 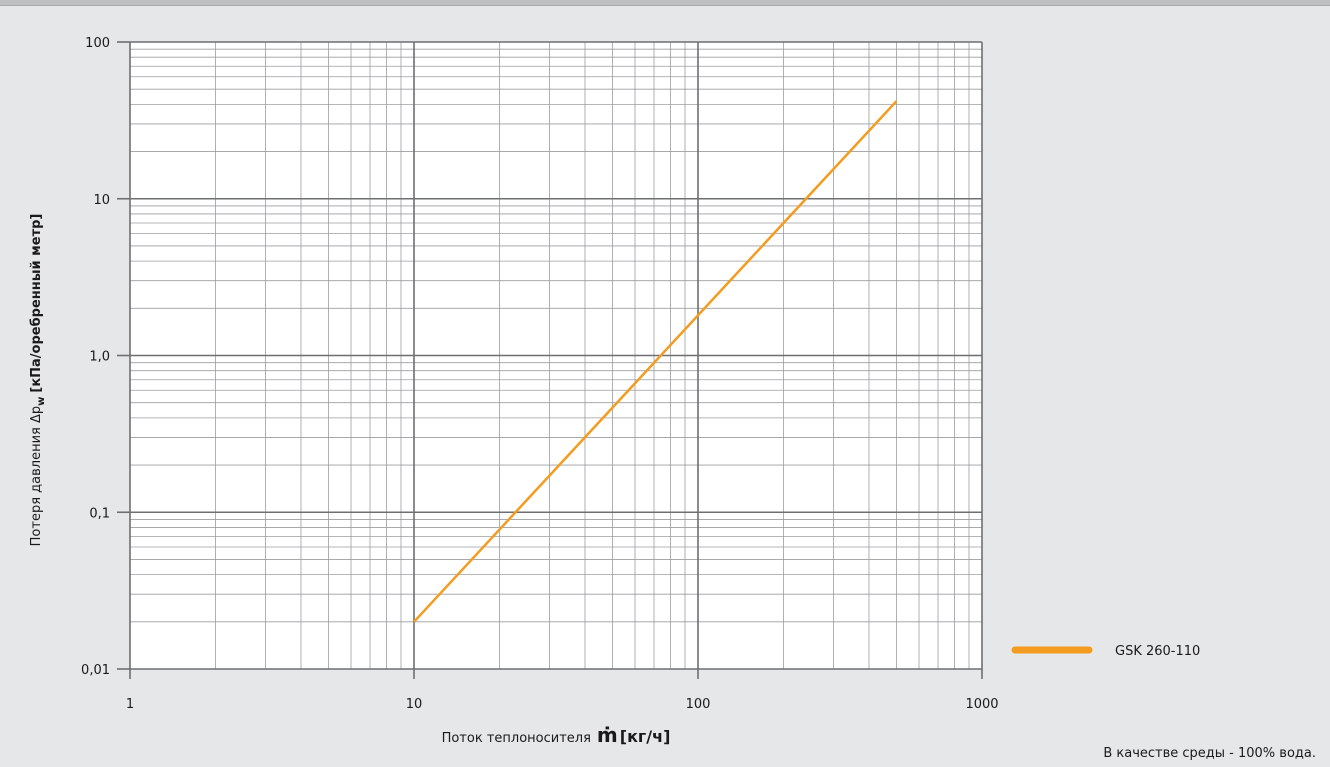 I want to click on legend: GSK 260-110, so click(x=1107, y=651).